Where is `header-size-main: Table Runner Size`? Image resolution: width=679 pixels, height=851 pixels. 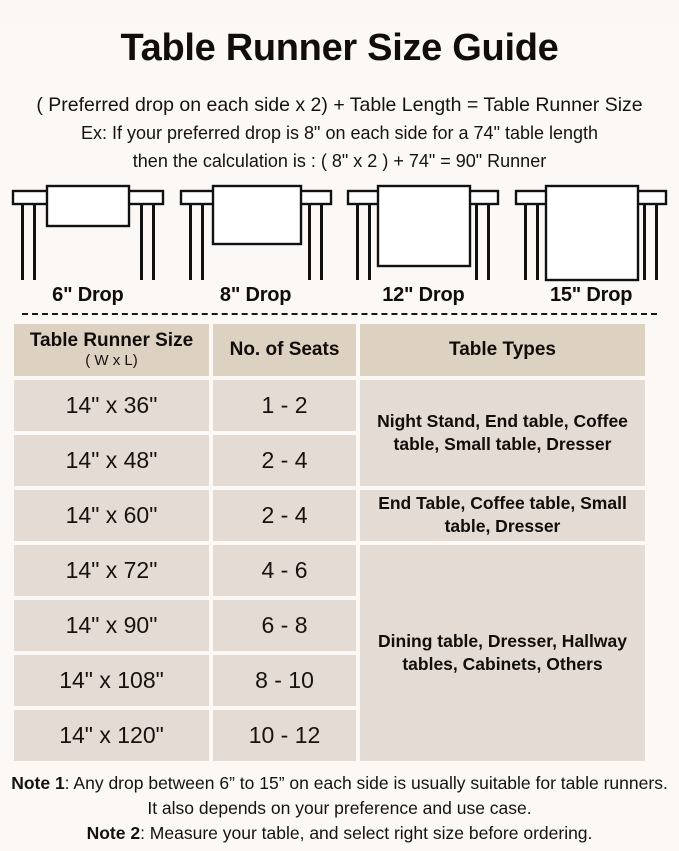
header-size-main: Table Runner Size is located at coordinates (111, 341).